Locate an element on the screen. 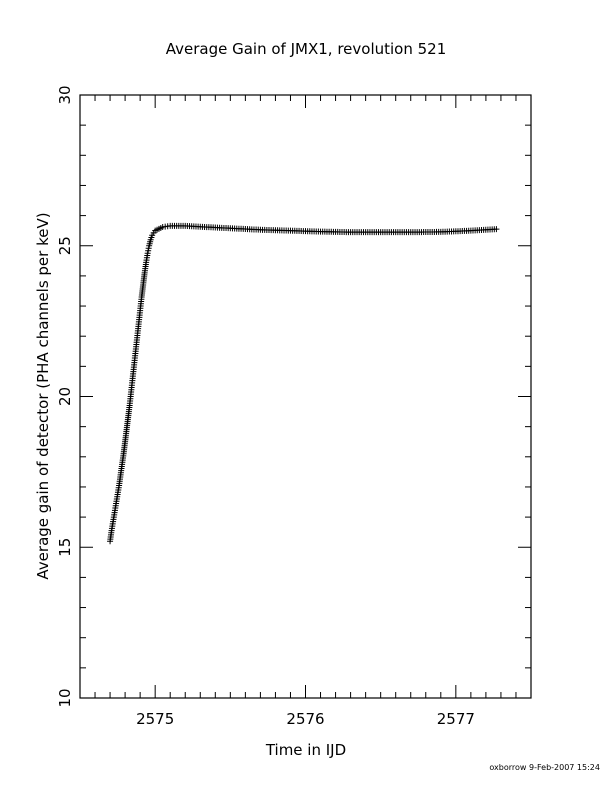 The image size is (612, 792). y-tick-label: 25 is located at coordinates (65, 245).